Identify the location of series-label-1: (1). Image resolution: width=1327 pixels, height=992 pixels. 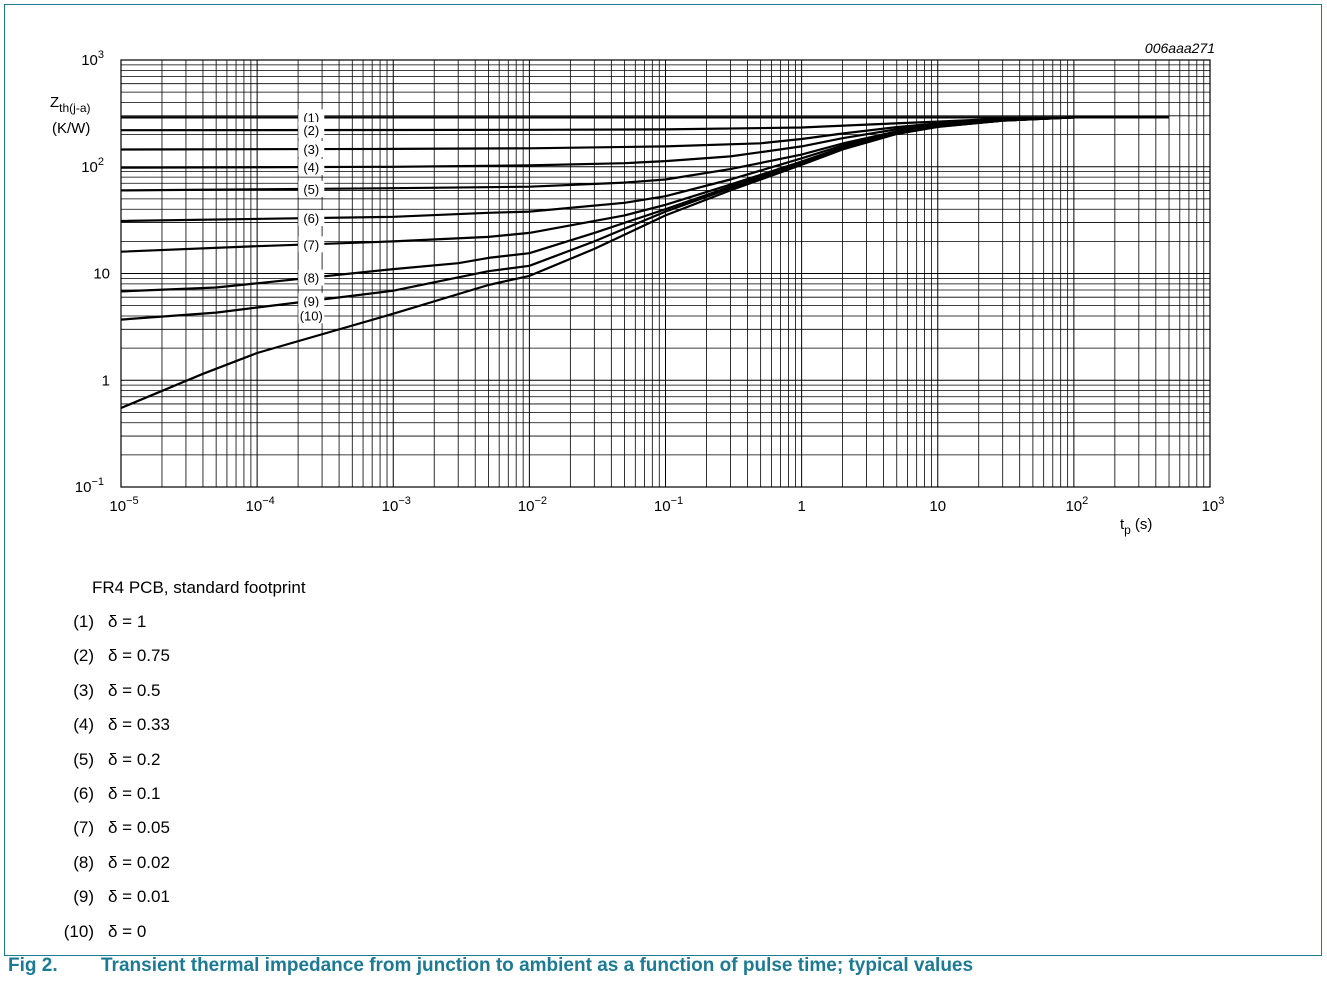
(311, 117).